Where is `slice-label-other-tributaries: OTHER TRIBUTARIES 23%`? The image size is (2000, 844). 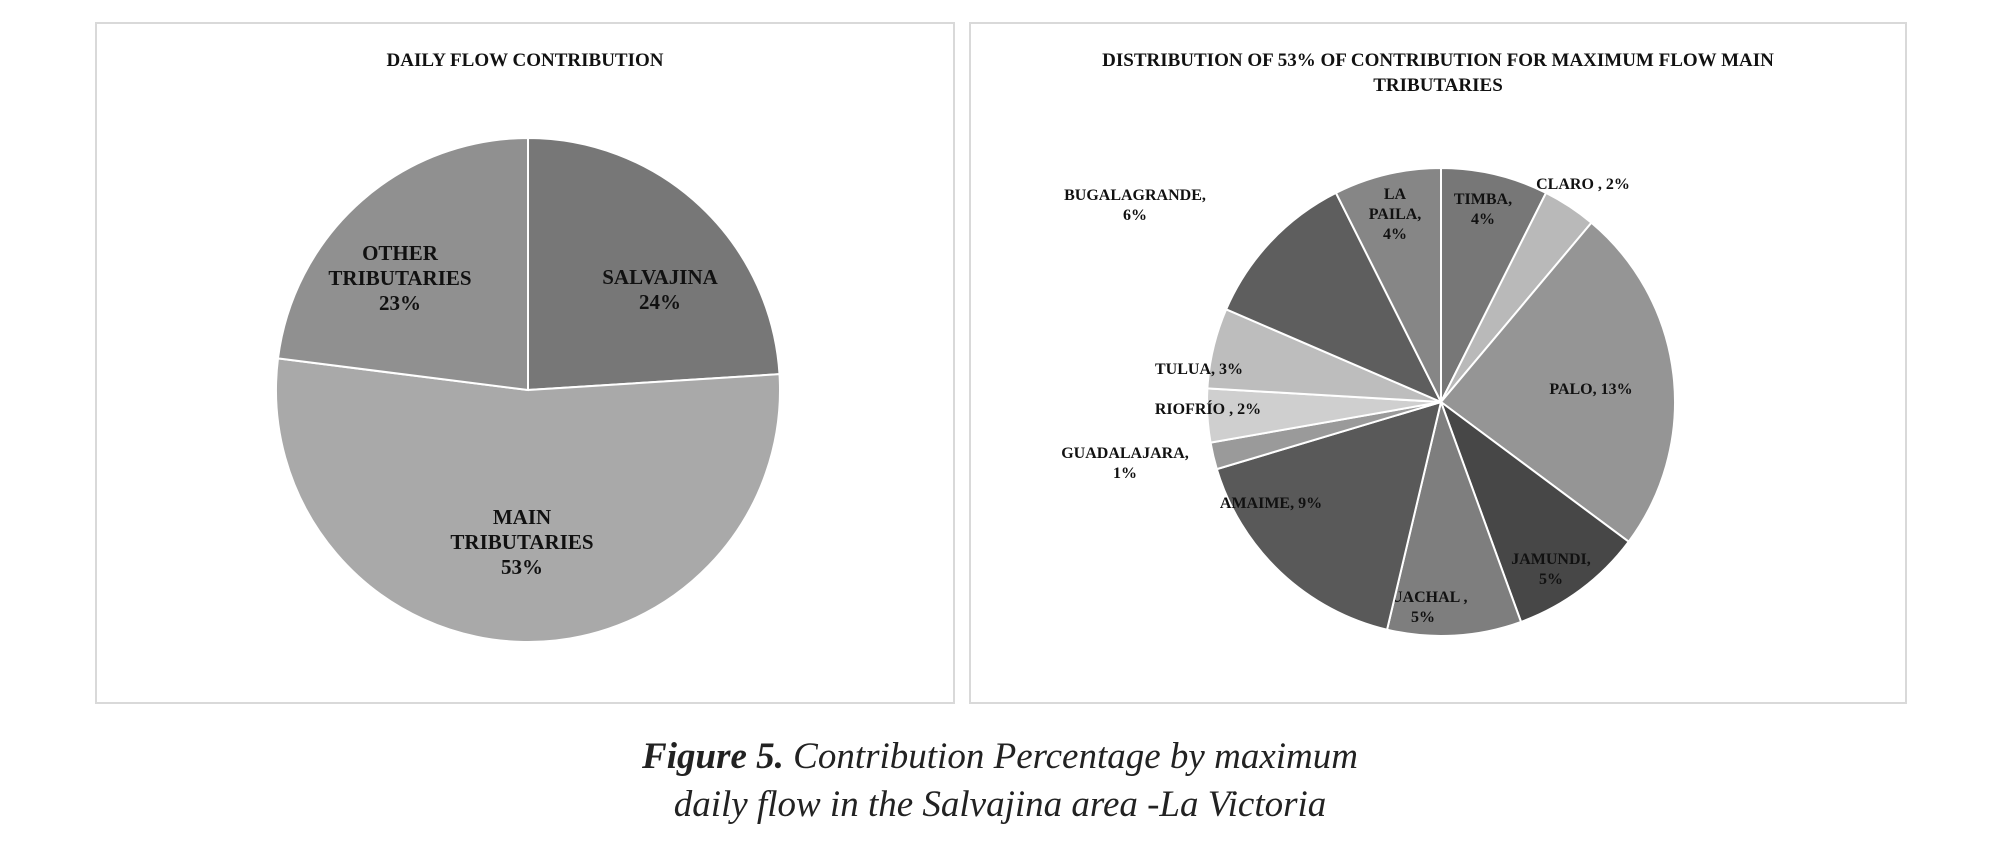 slice-label-other-tributaries: OTHER TRIBUTARIES 23% is located at coordinates (399, 278).